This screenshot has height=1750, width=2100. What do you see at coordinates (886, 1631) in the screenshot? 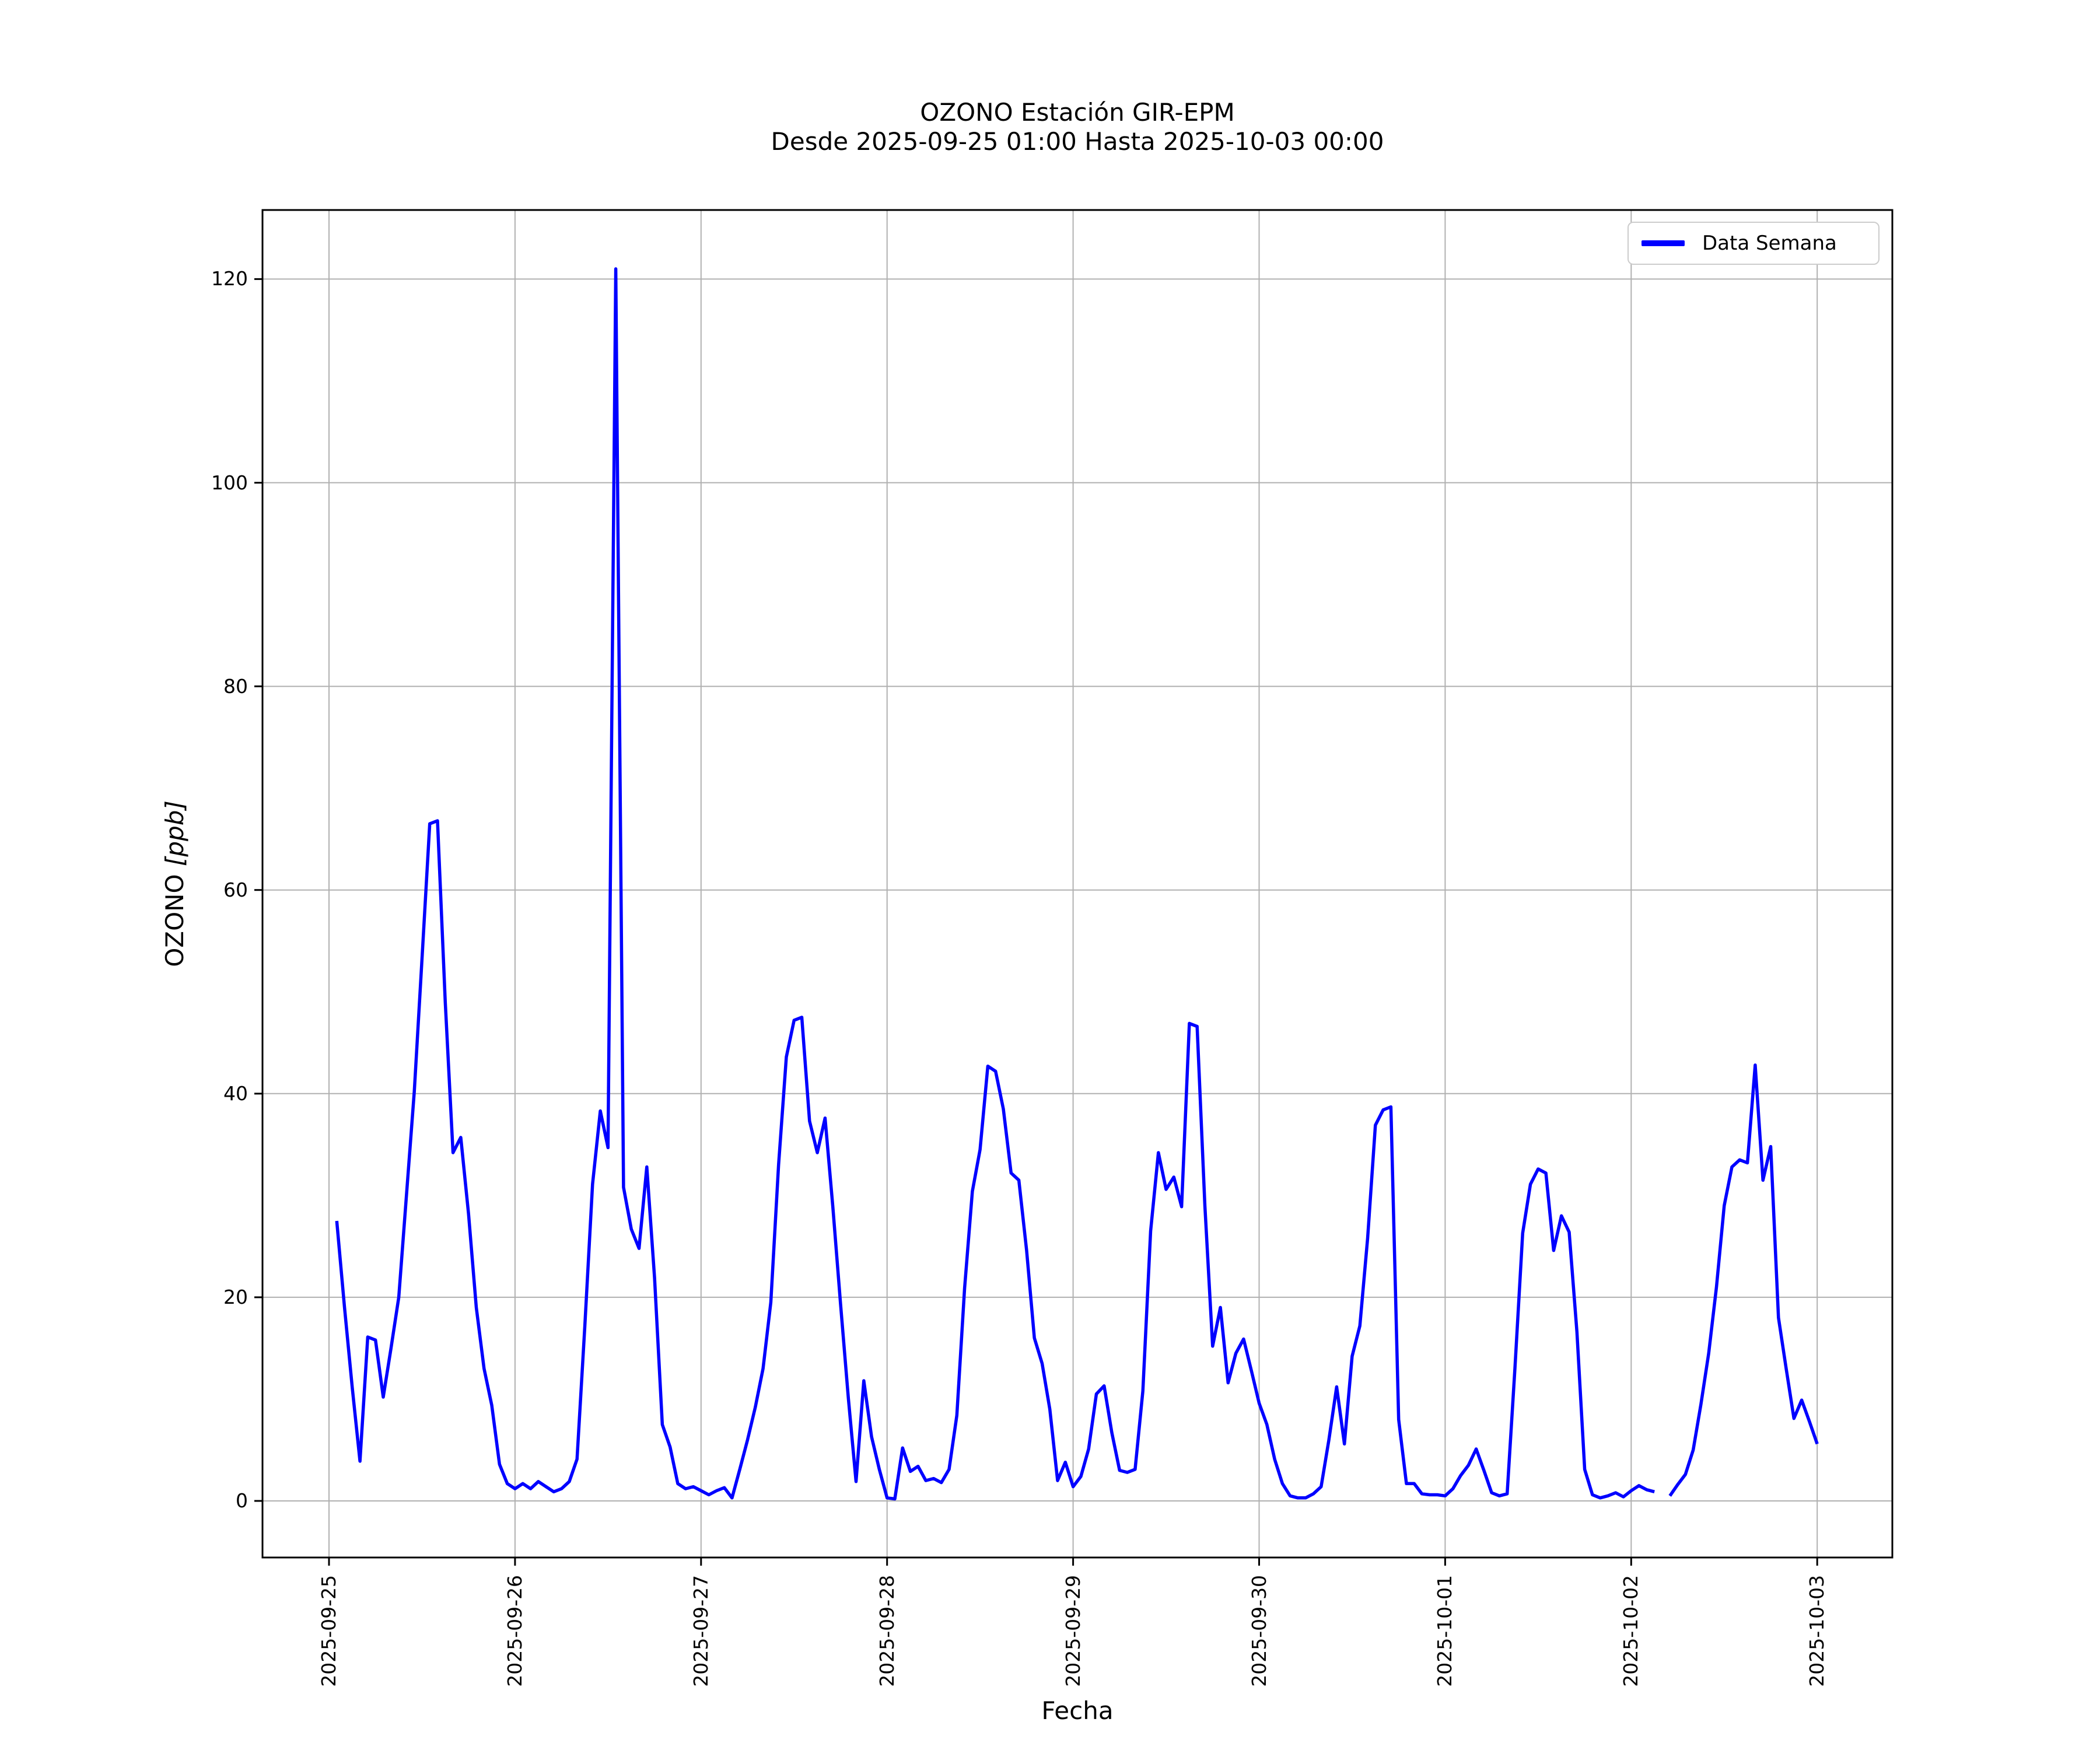
I see `x-tick-label: 2025-09-28` at bounding box center [886, 1631].